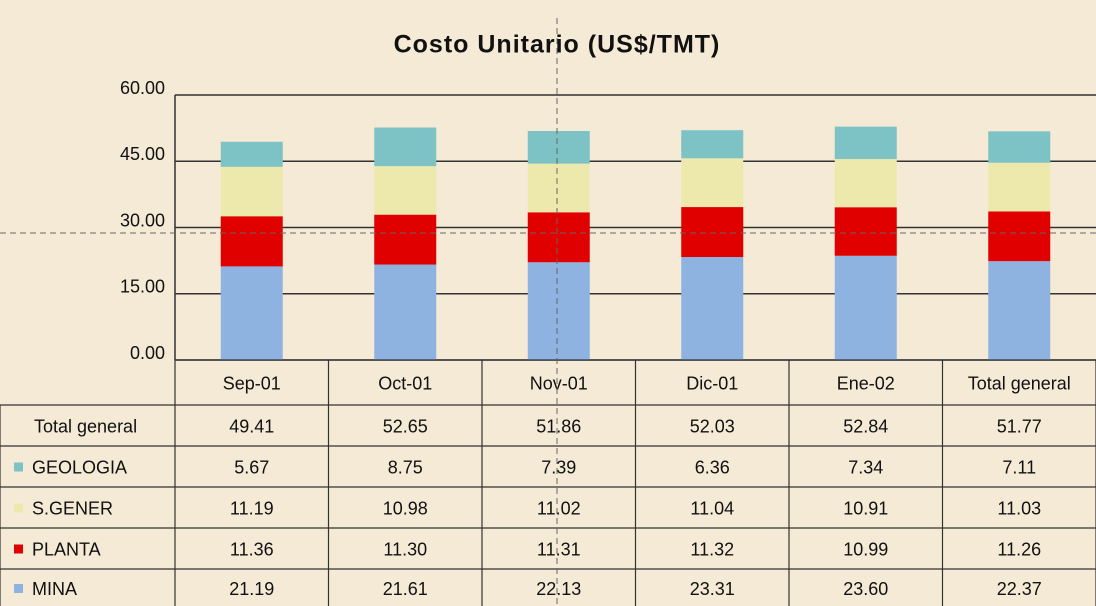  Describe the element at coordinates (405, 383) in the screenshot. I see `category-label: Oct-01` at that location.